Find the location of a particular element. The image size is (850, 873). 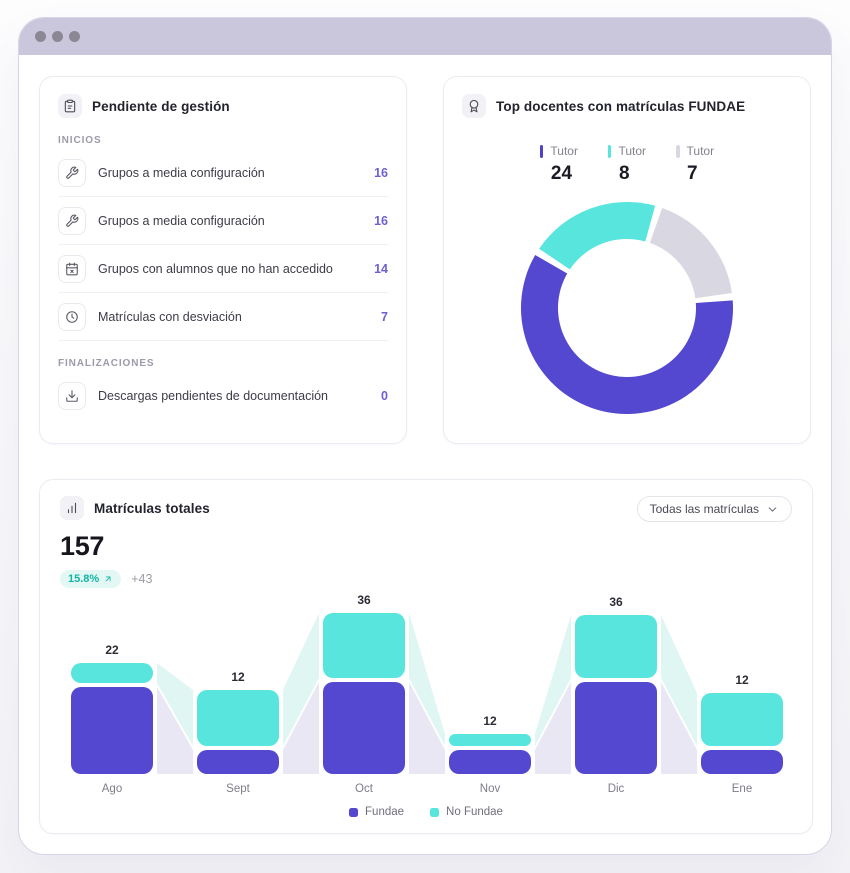

delta-value: +43 is located at coordinates (142, 579).